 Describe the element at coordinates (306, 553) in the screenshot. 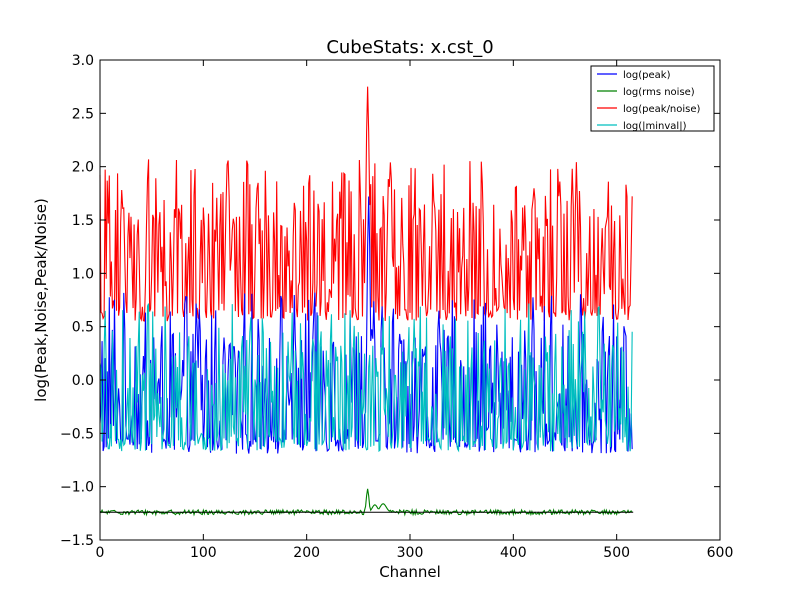

I see `x-tick-label: 200` at that location.